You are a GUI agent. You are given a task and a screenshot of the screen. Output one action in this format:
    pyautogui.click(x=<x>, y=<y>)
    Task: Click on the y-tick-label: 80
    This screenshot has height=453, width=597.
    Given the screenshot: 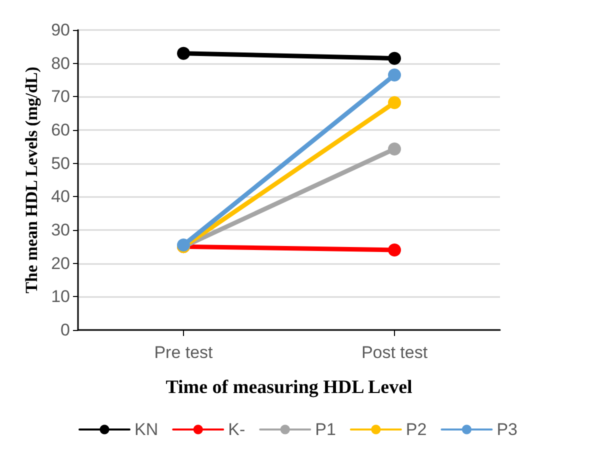 What is the action you would take?
    pyautogui.click(x=60, y=63)
    